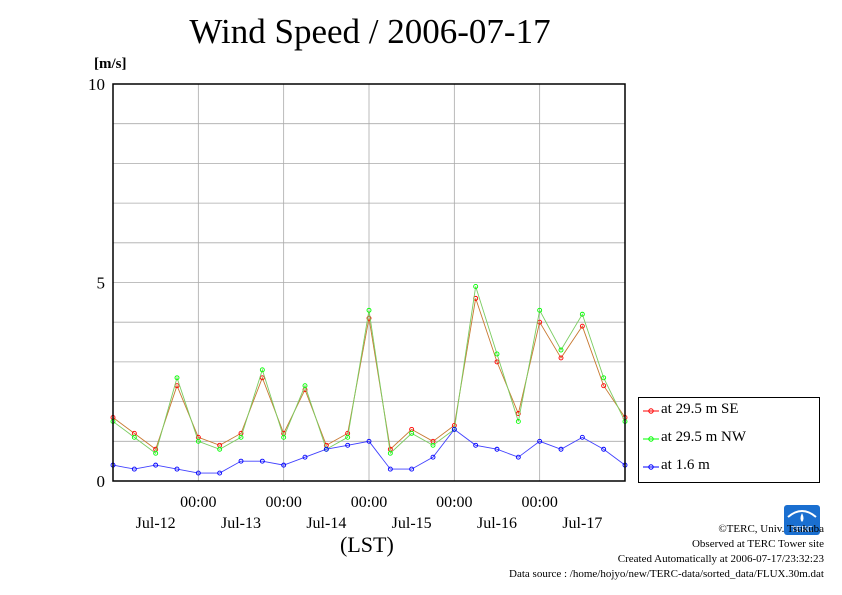 The image size is (842, 595). Describe the element at coordinates (685, 465) in the screenshot. I see `legend-label-low: at 1.6 m` at that location.